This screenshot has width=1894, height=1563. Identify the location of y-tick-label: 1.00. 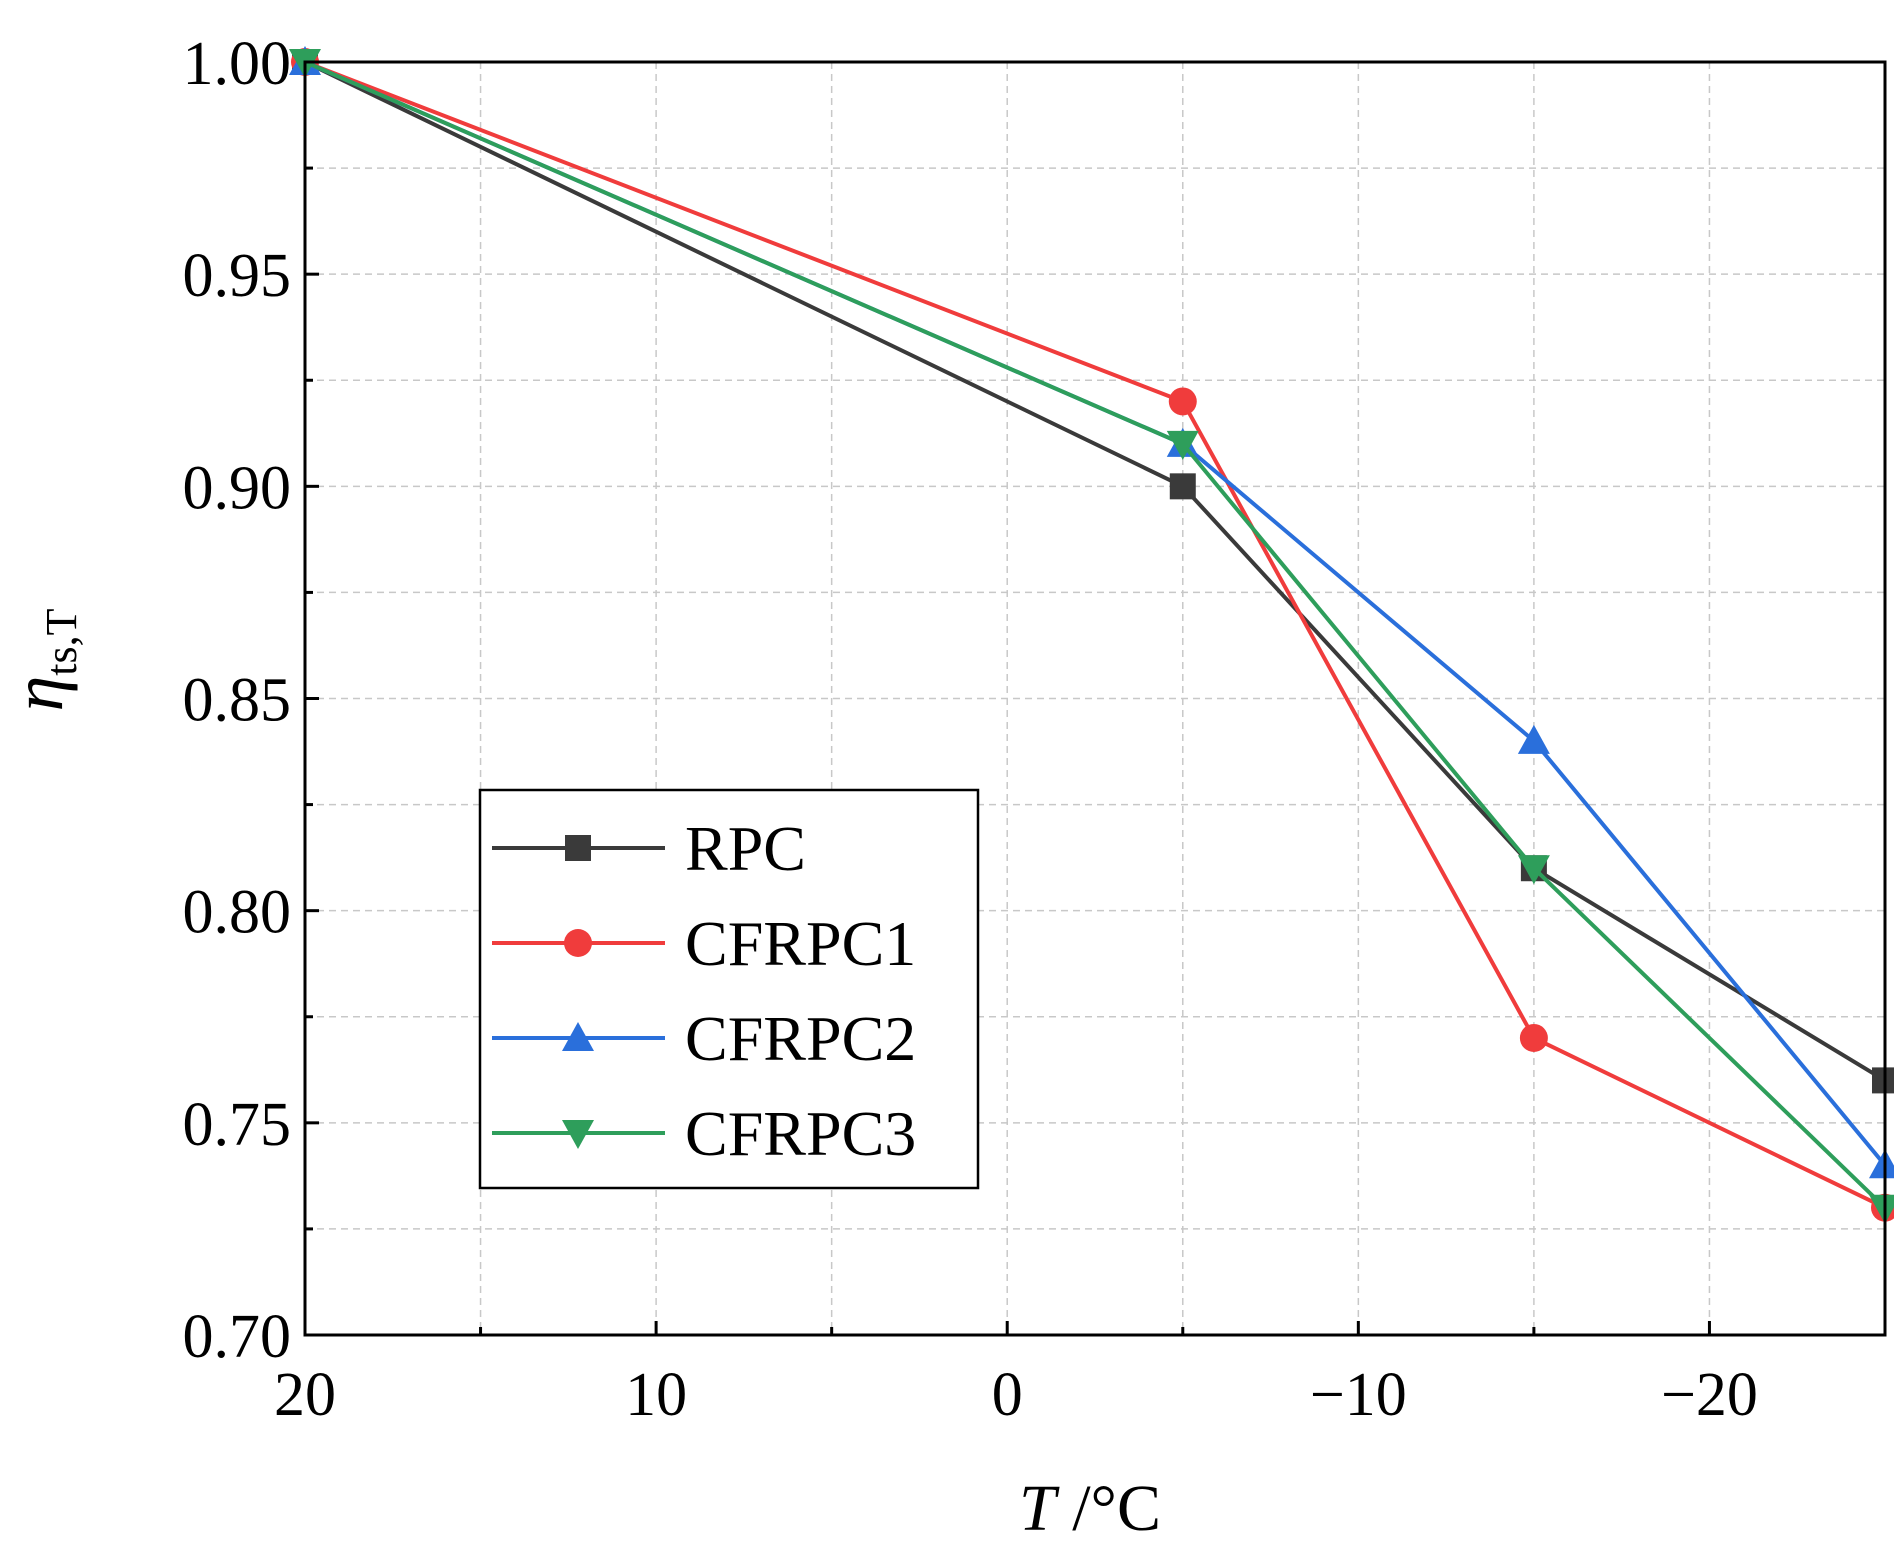
(237, 64).